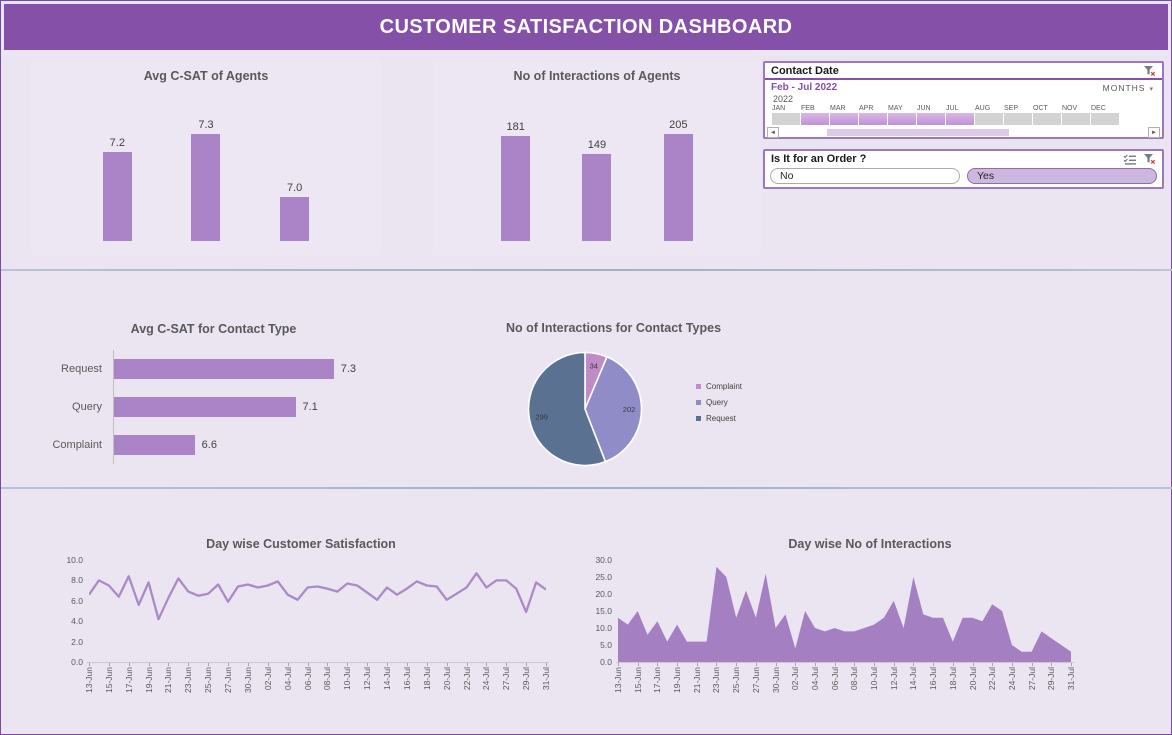 Image resolution: width=1172 pixels, height=735 pixels. What do you see at coordinates (1154, 132) in the screenshot?
I see `scroll-right-arrow: ►` at bounding box center [1154, 132].